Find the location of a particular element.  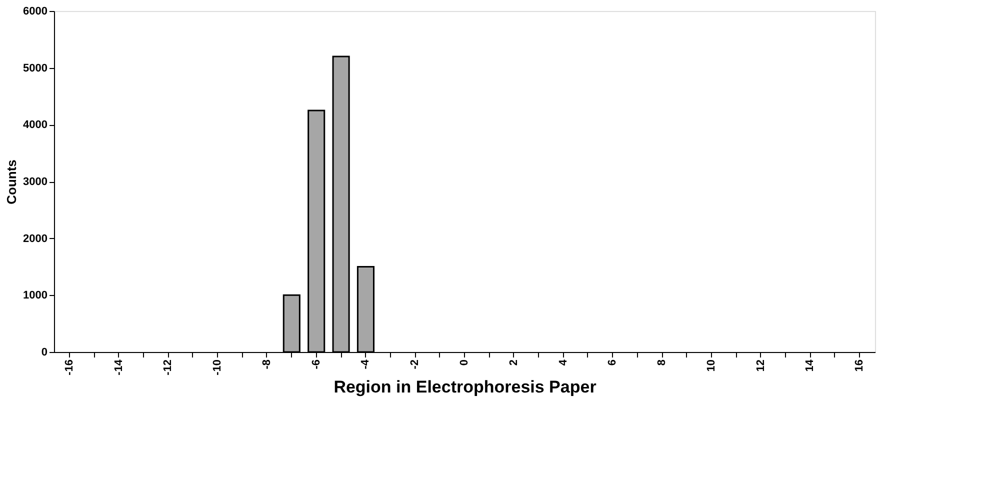

x-tick-label: -8 is located at coordinates (266, 365).